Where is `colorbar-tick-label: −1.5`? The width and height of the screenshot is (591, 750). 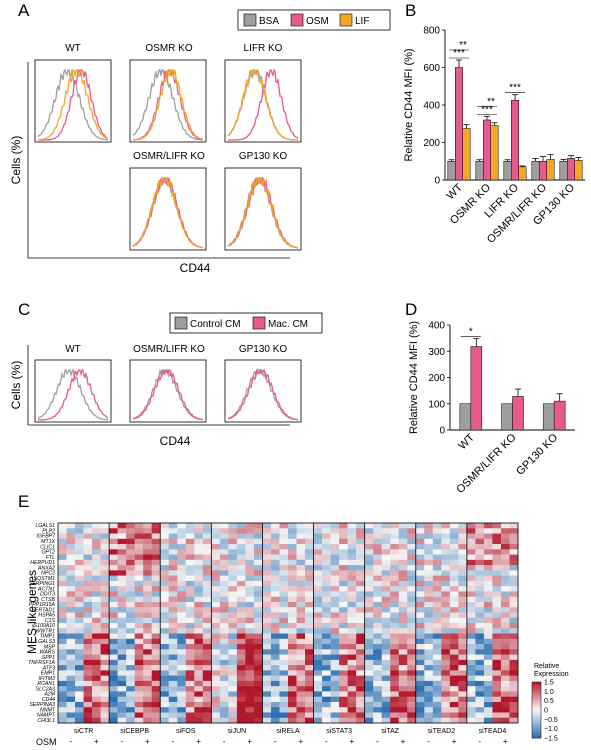
colorbar-tick-label: −1.5 is located at coordinates (551, 739).